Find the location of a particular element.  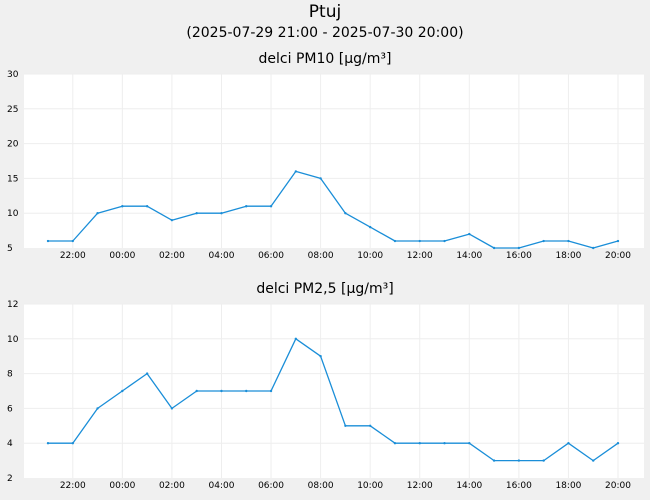

pm25-x-tick-label: 18:00 is located at coordinates (568, 486).